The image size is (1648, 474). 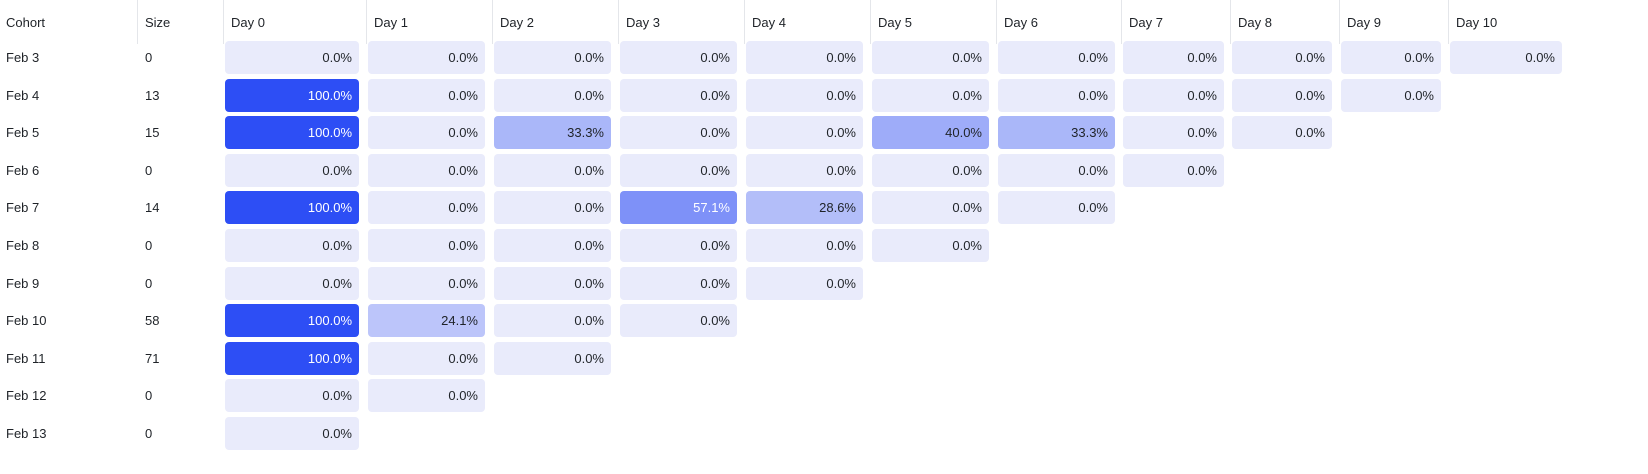 What do you see at coordinates (1282, 22) in the screenshot?
I see `column-header-day-8: Day 8` at bounding box center [1282, 22].